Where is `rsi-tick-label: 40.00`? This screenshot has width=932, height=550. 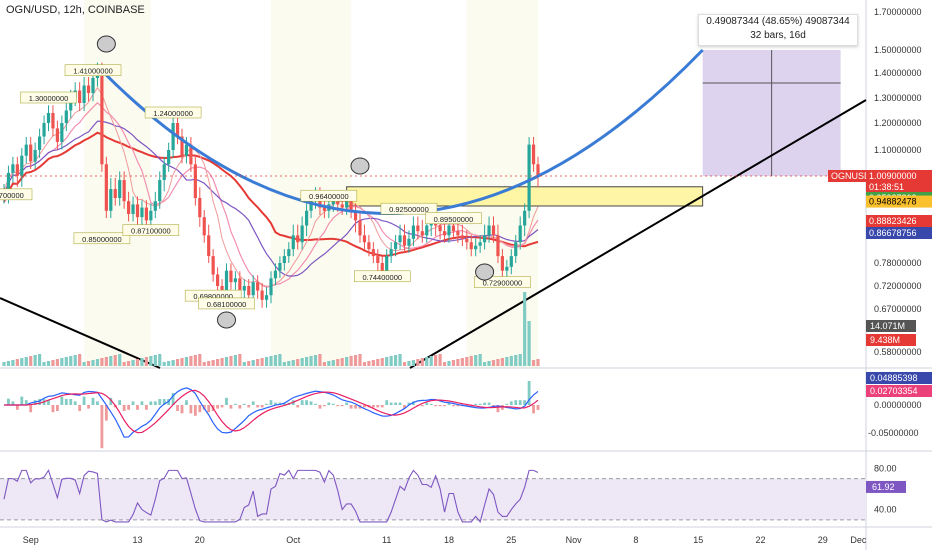
rsi-tick-label: 40.00 is located at coordinates (885, 510).